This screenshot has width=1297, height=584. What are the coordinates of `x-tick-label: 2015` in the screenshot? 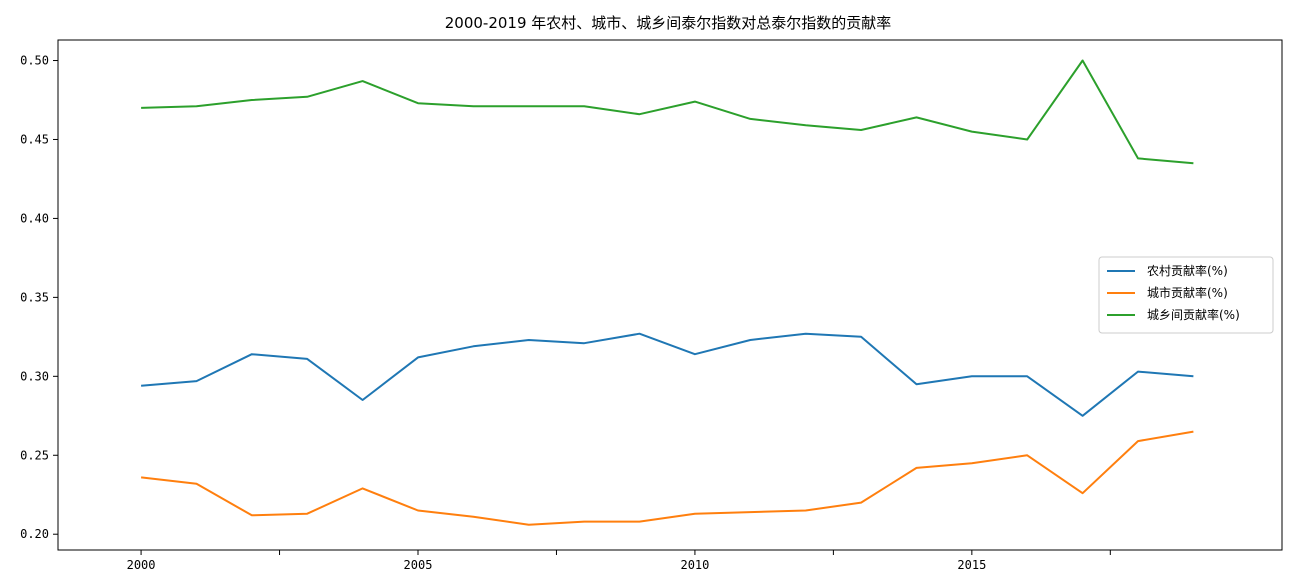 It's located at (971, 565).